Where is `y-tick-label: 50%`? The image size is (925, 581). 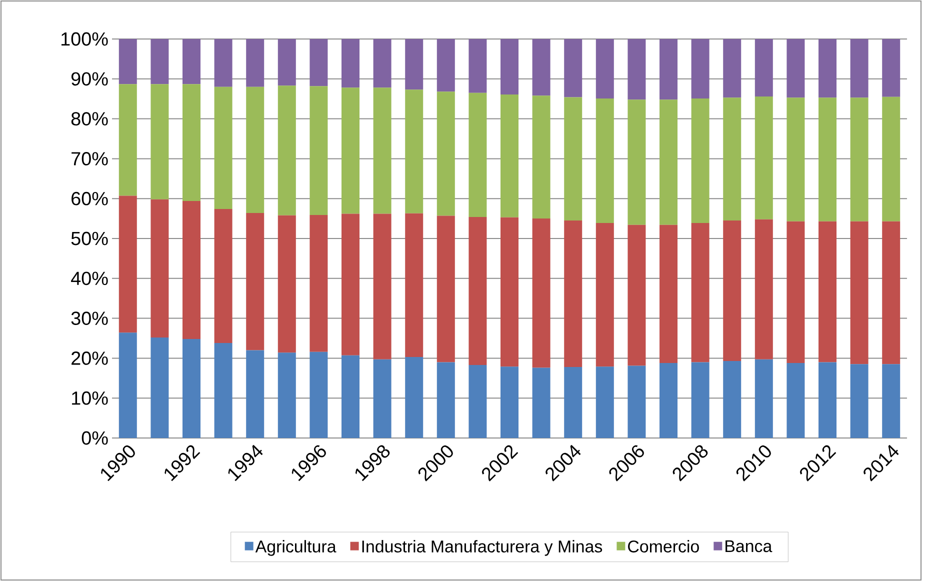 y-tick-label: 50% is located at coordinates (89, 239).